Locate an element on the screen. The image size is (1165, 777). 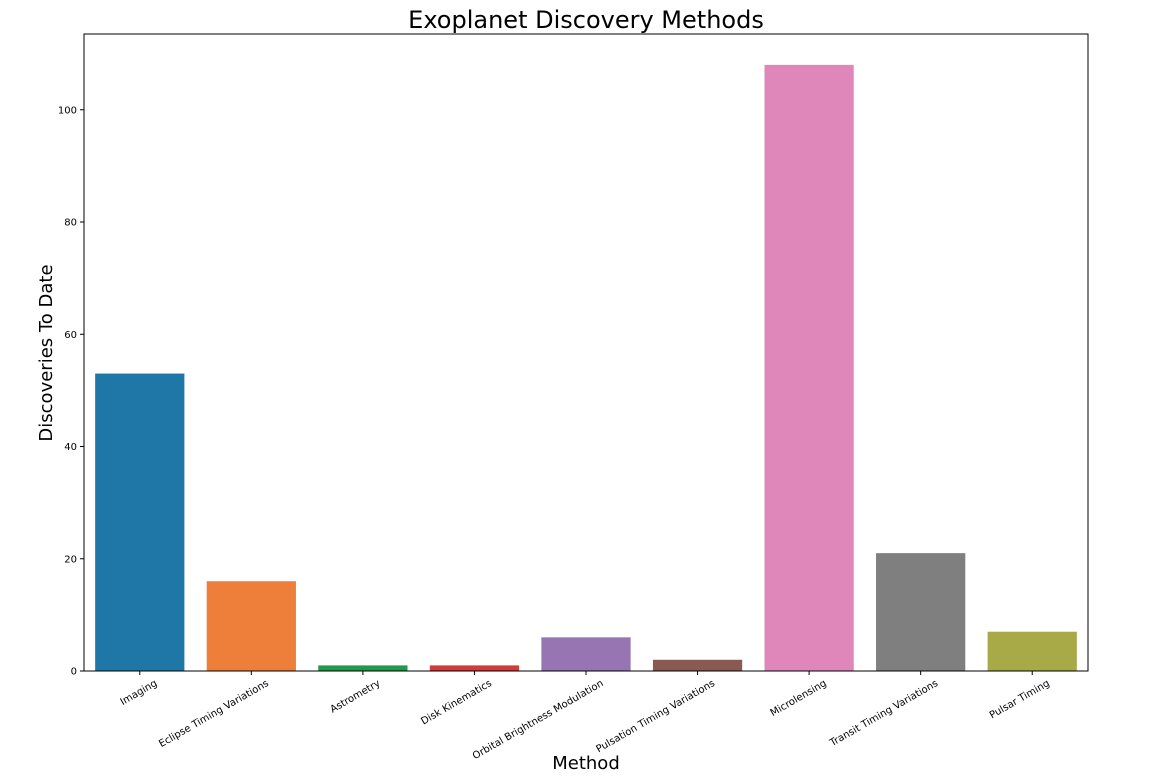
x-axis-label: Method is located at coordinates (586, 763).